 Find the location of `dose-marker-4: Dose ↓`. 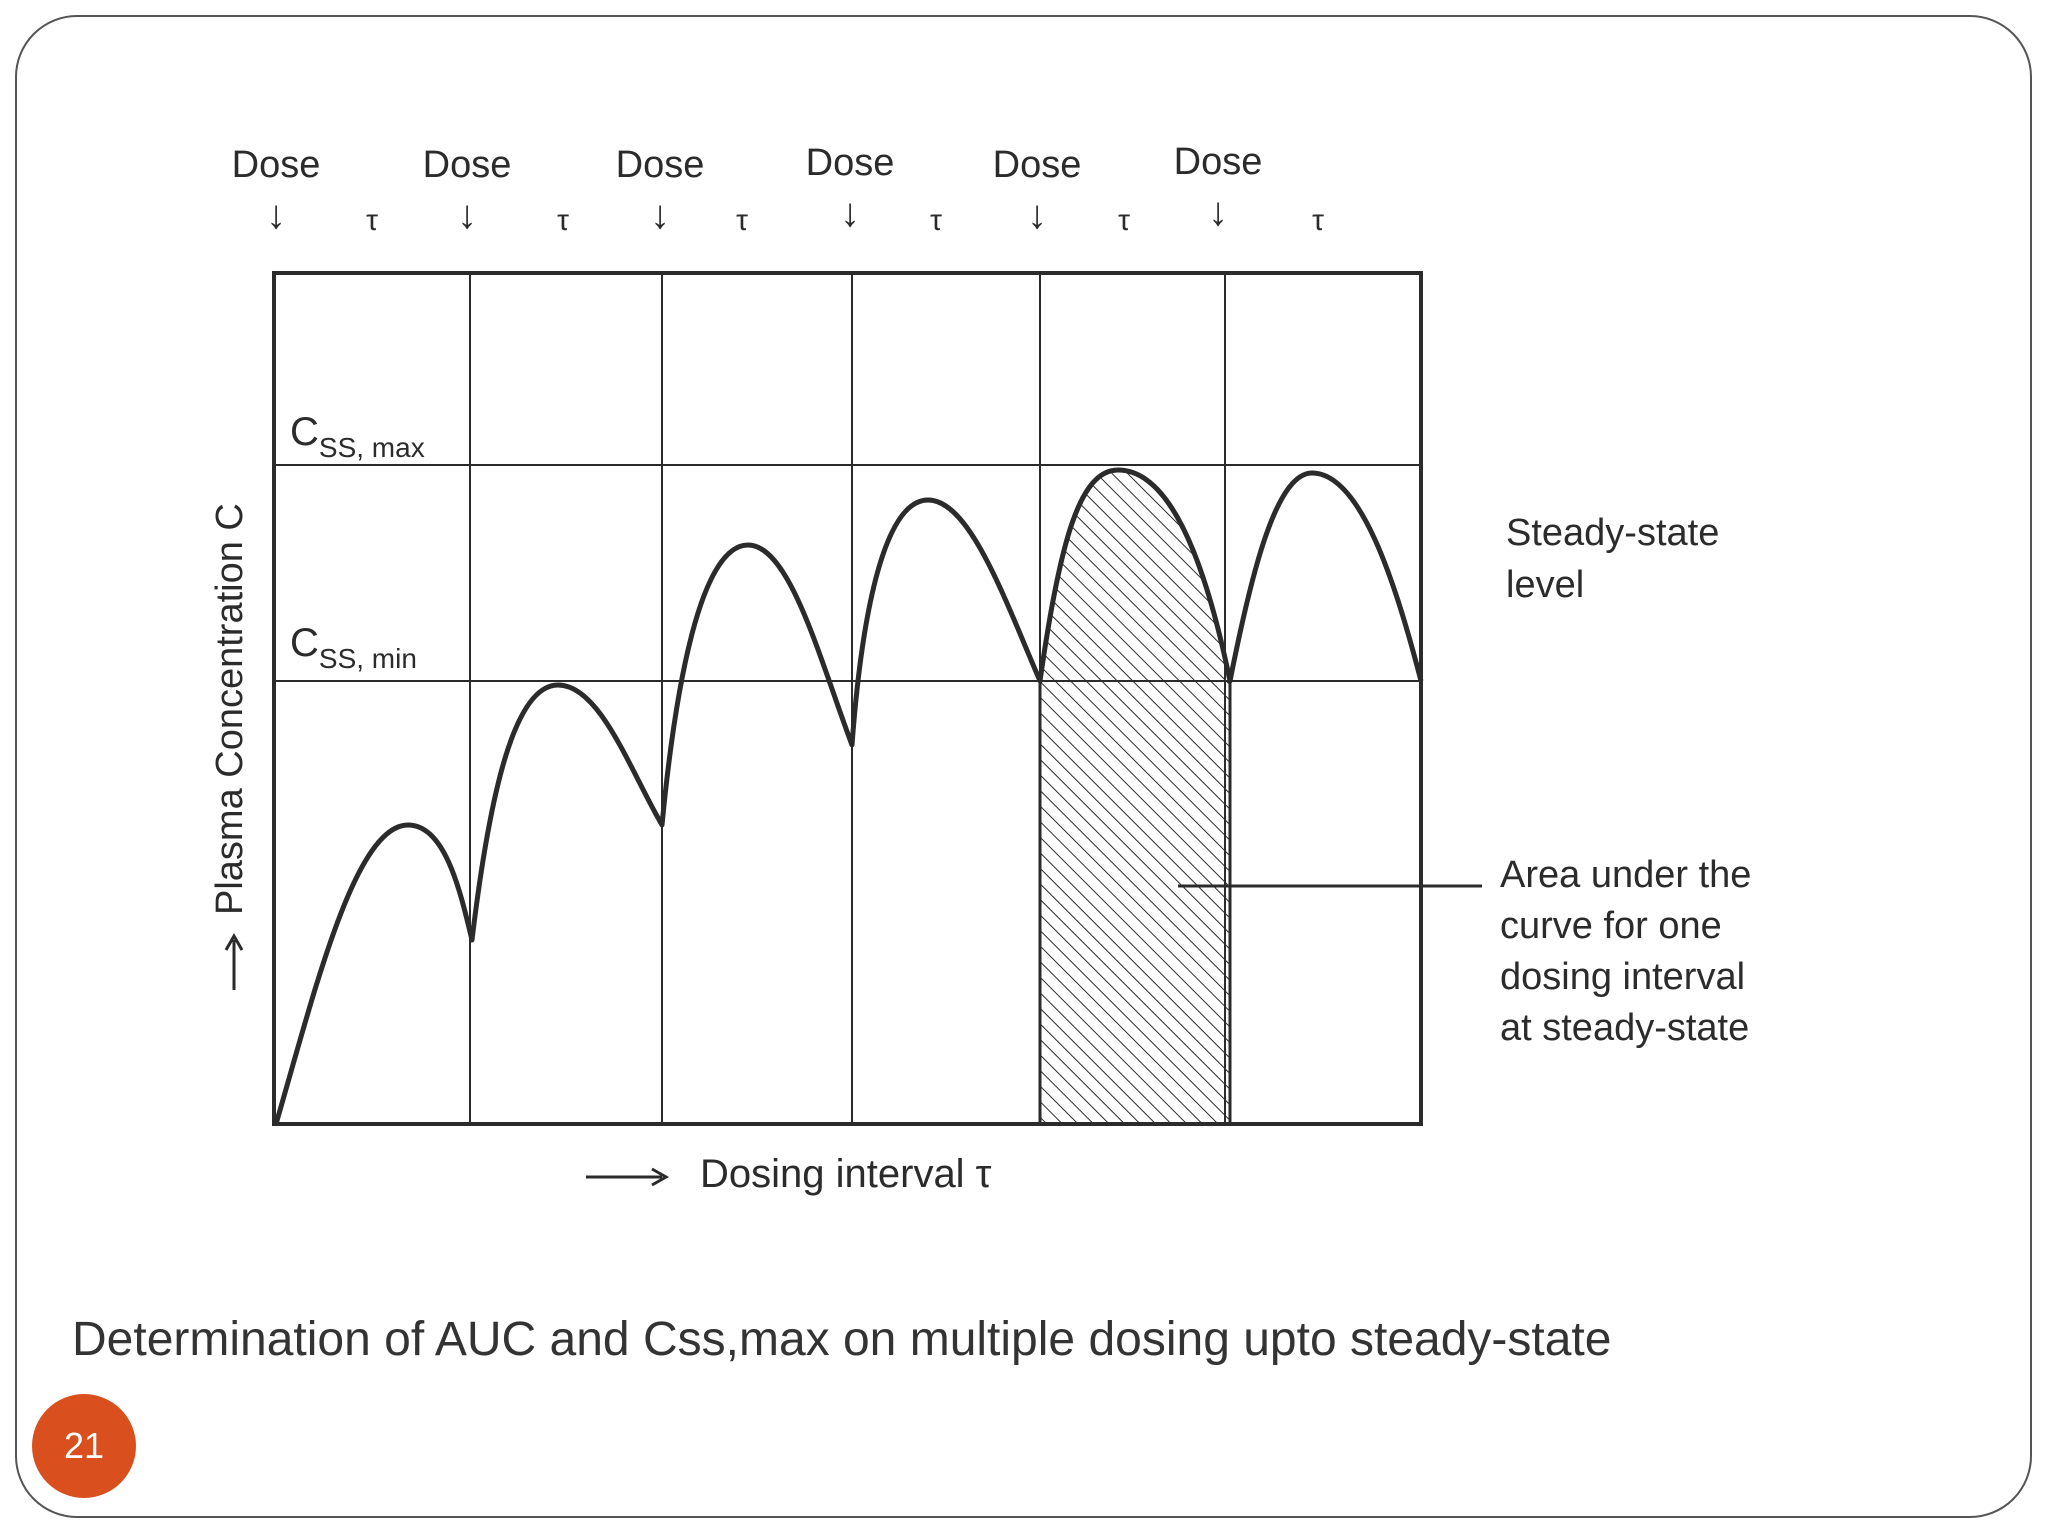

dose-marker-4: Dose ↓ is located at coordinates (850, 188).